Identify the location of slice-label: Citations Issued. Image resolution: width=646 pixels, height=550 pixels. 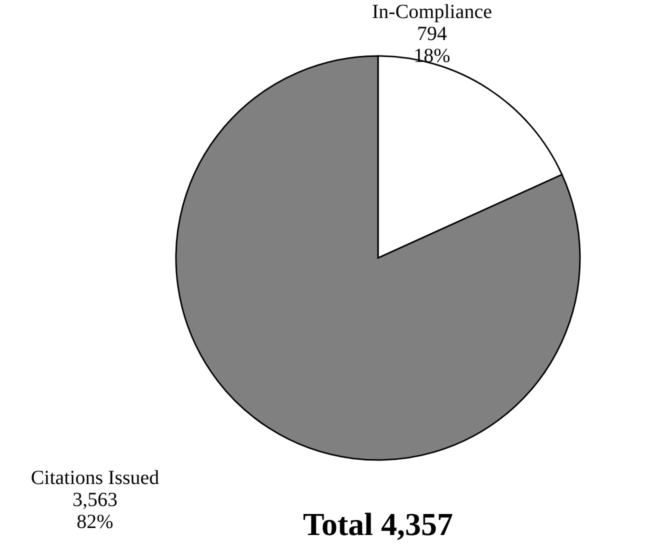
(95, 478).